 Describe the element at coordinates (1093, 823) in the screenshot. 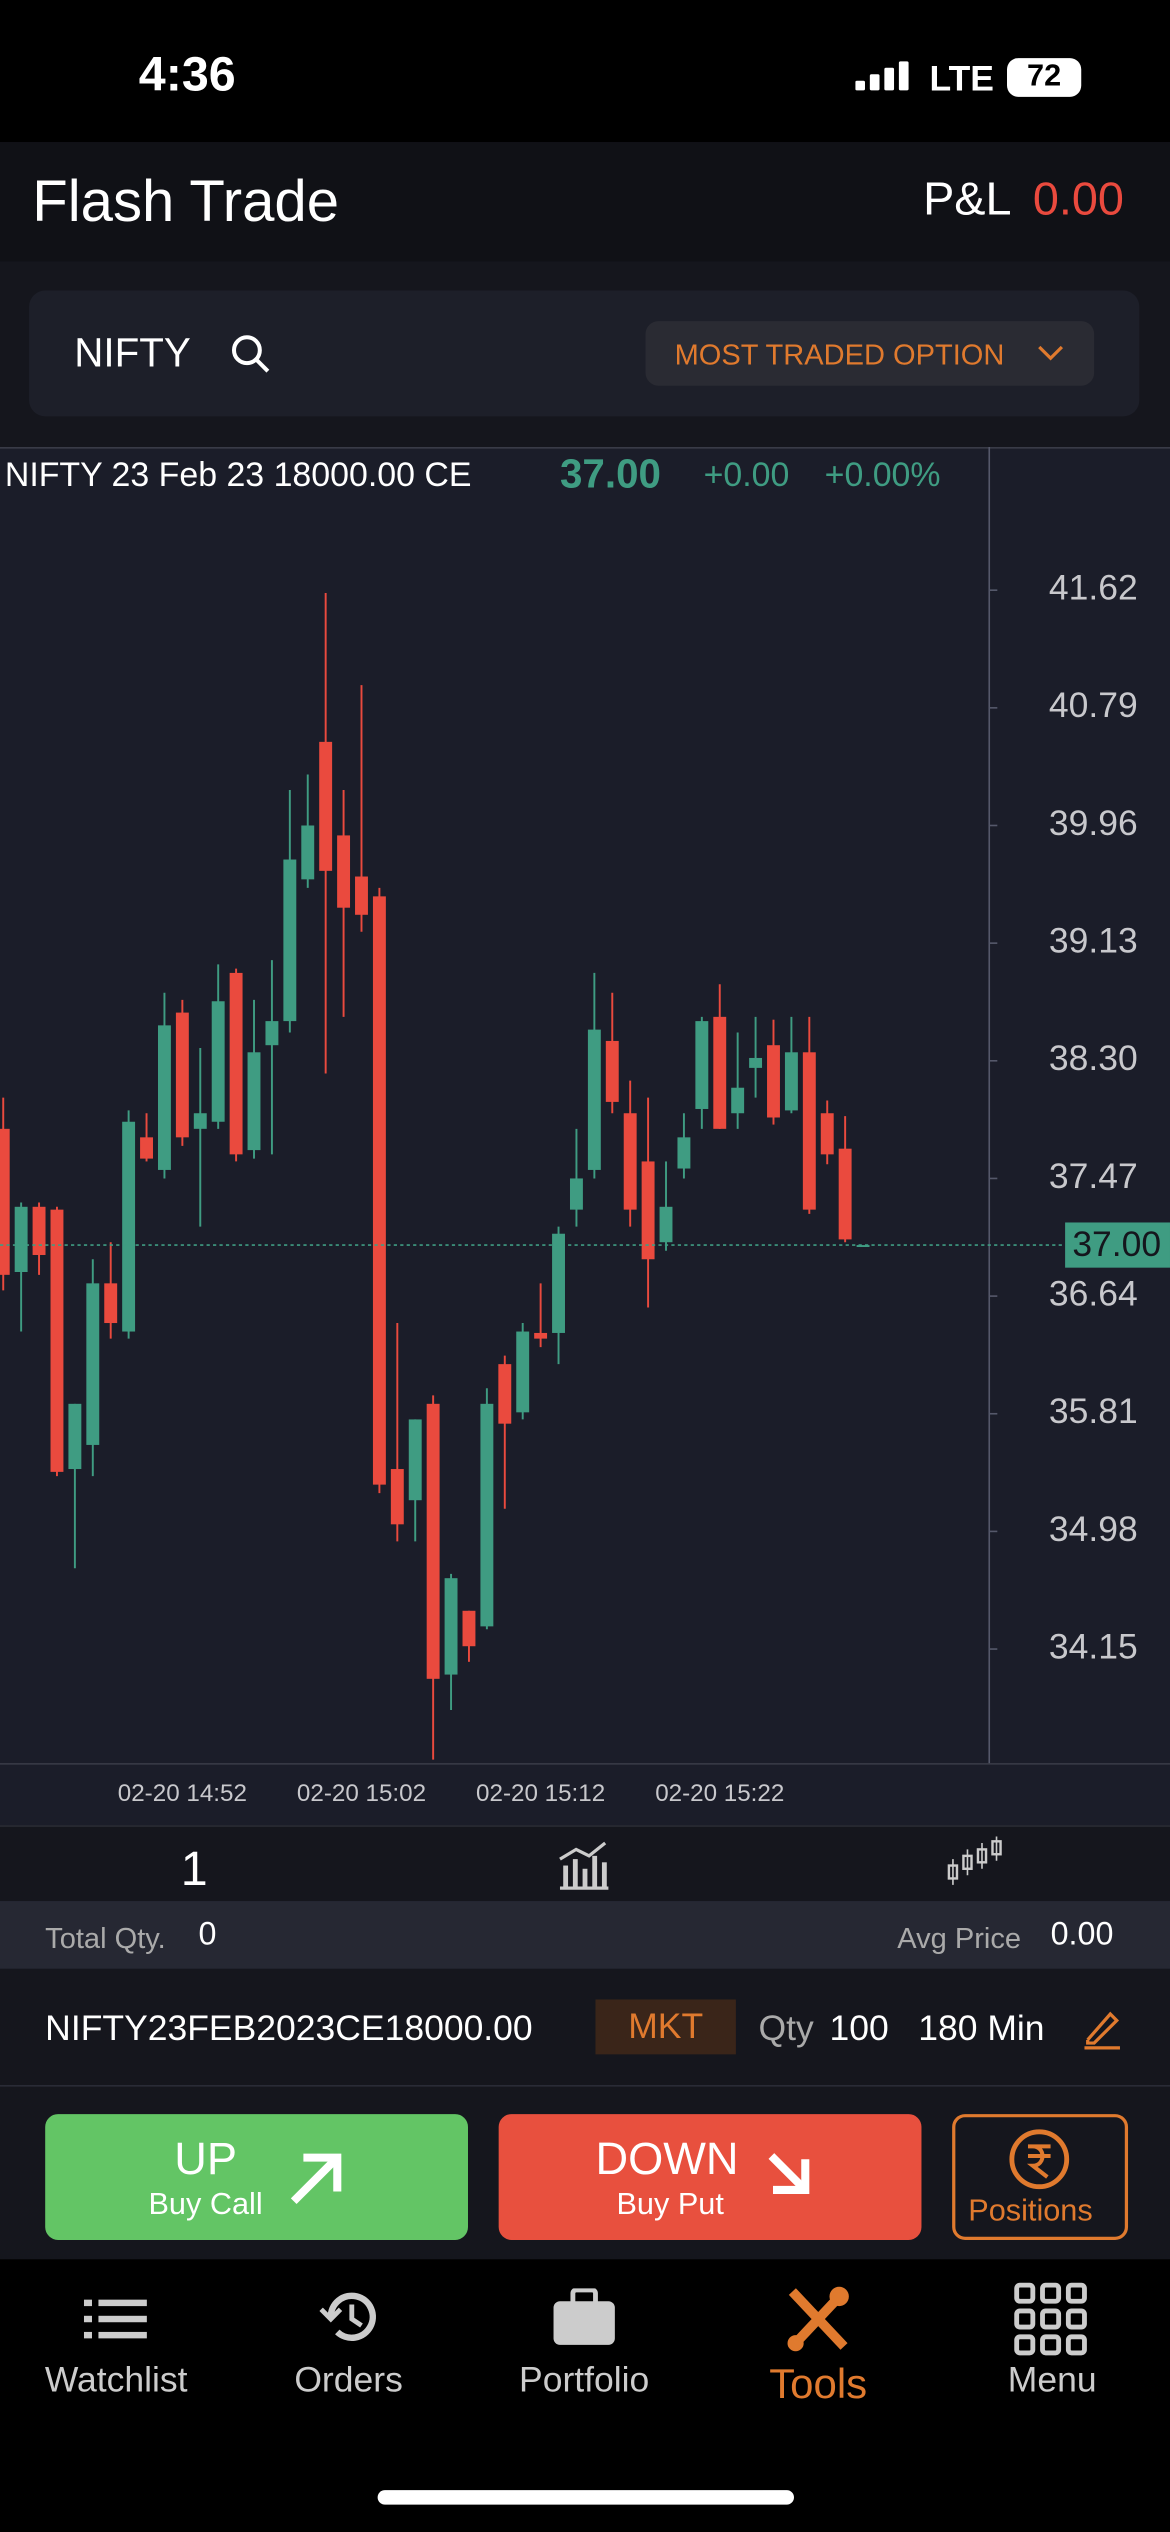

I see `y-tick-label: 39.96` at that location.